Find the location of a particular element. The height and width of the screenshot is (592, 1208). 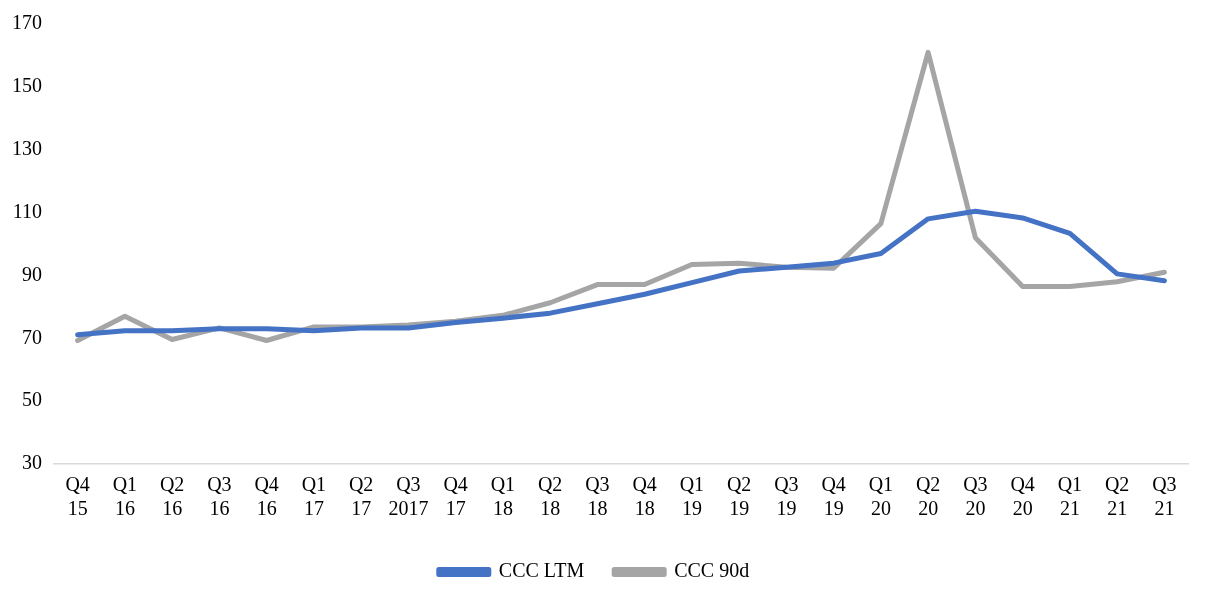

x-tick-label: Q4 20 is located at coordinates (1022, 496).